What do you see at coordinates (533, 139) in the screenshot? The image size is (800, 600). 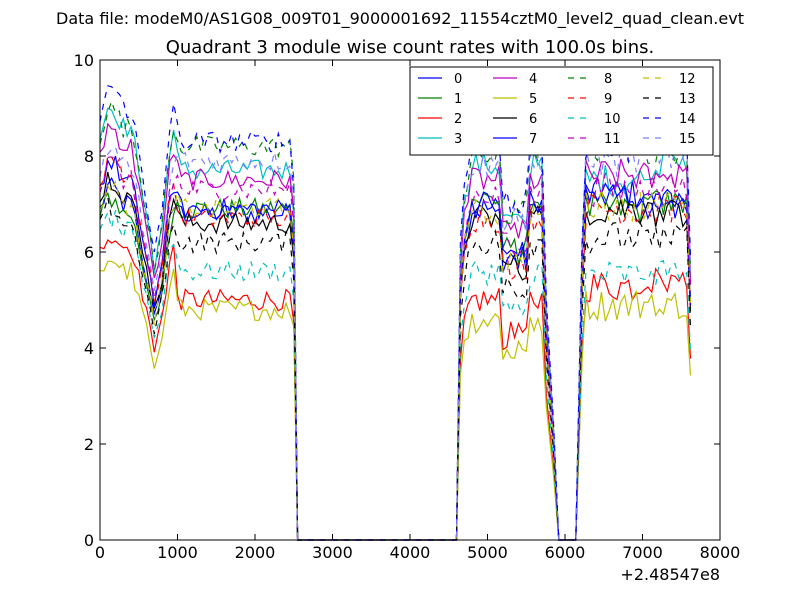 I see `legend-label-7: 7` at bounding box center [533, 139].